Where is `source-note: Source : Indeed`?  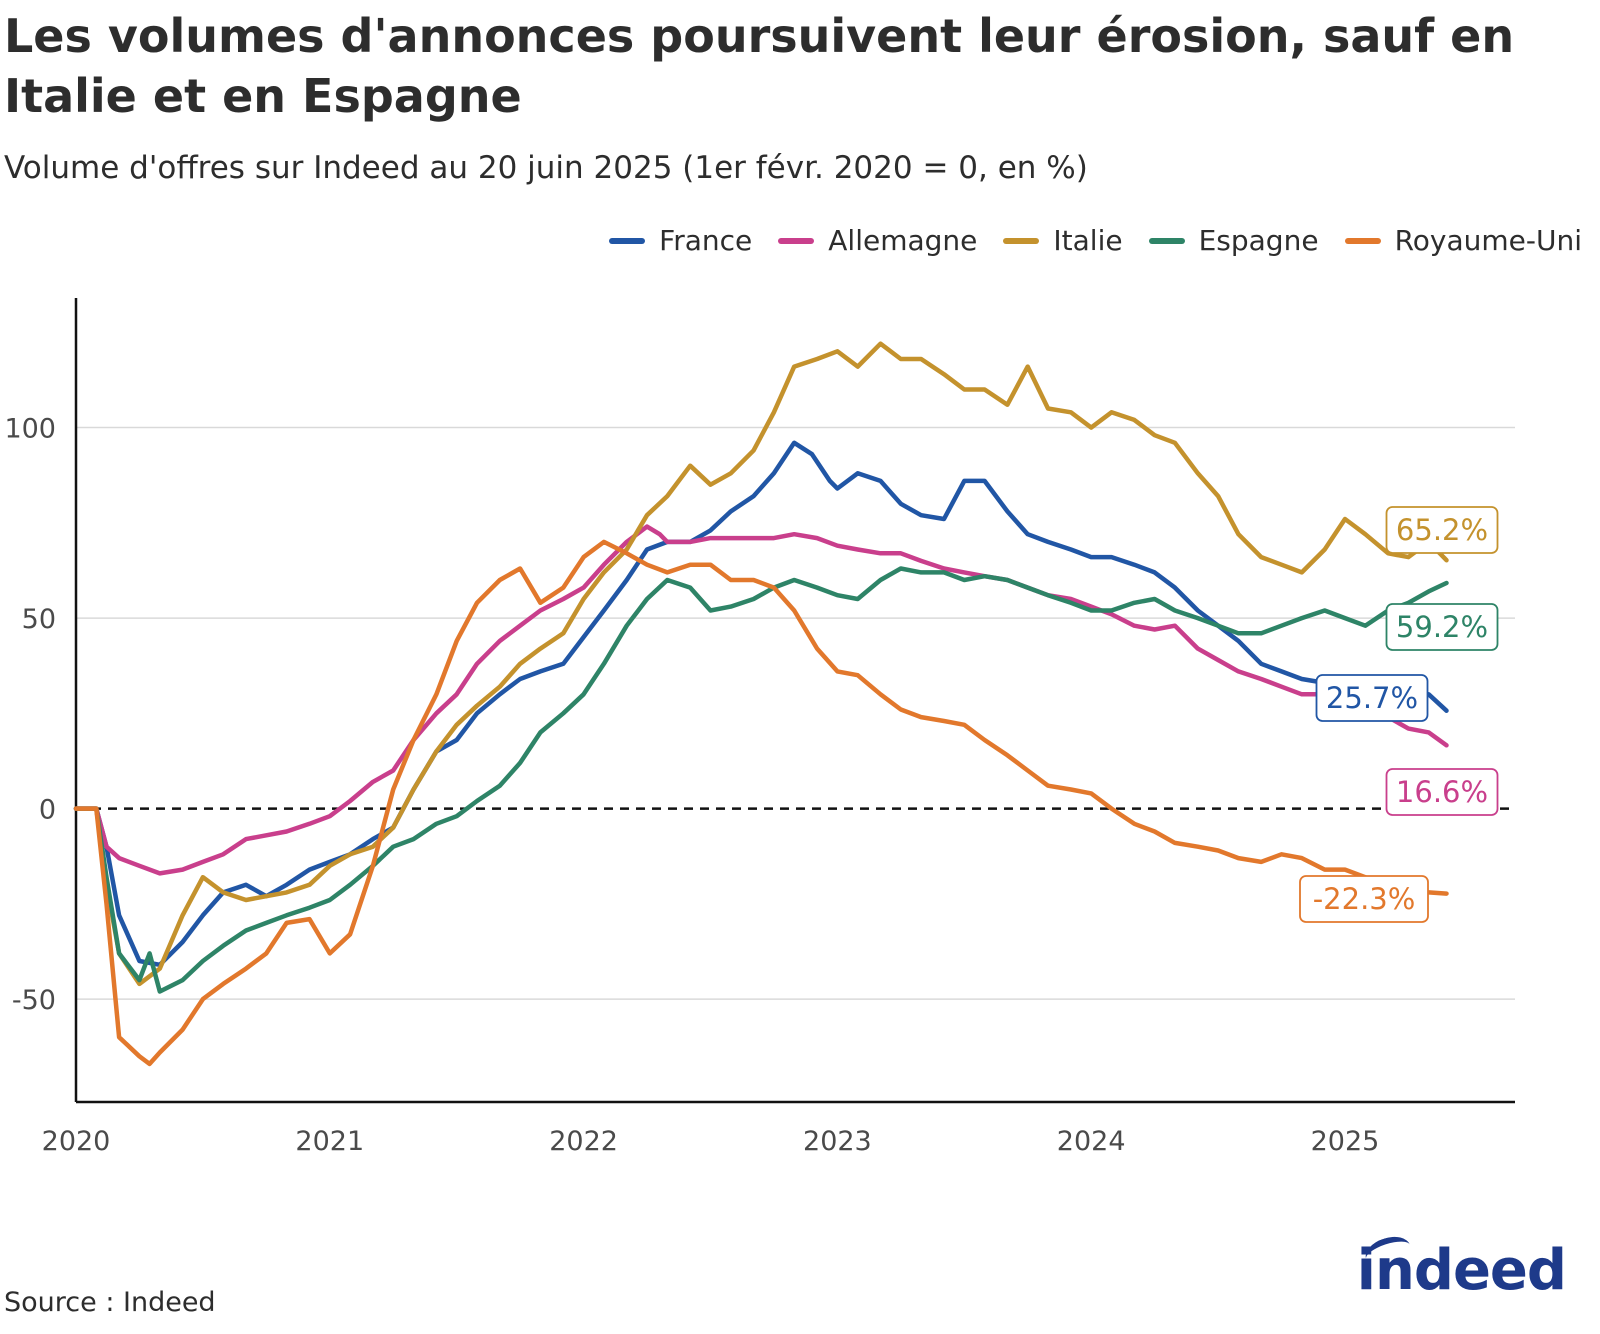
source-note: Source : Indeed is located at coordinates (110, 1302).